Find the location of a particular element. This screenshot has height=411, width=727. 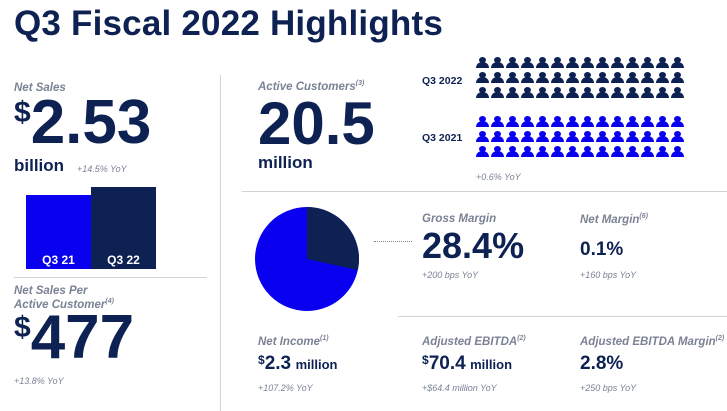

adjusted-ebitda-footnote: (2) is located at coordinates (521, 338).